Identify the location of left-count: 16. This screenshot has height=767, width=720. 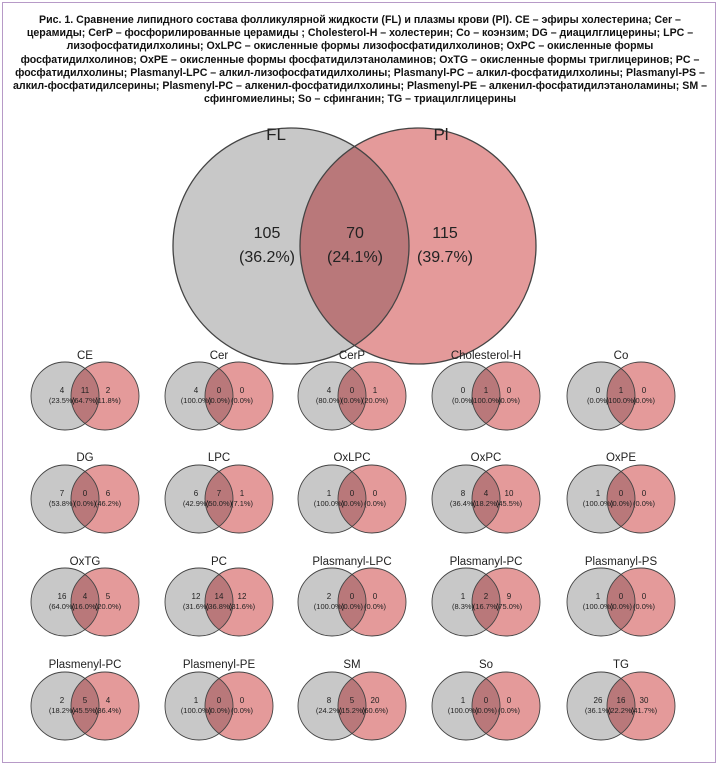
(62, 596).